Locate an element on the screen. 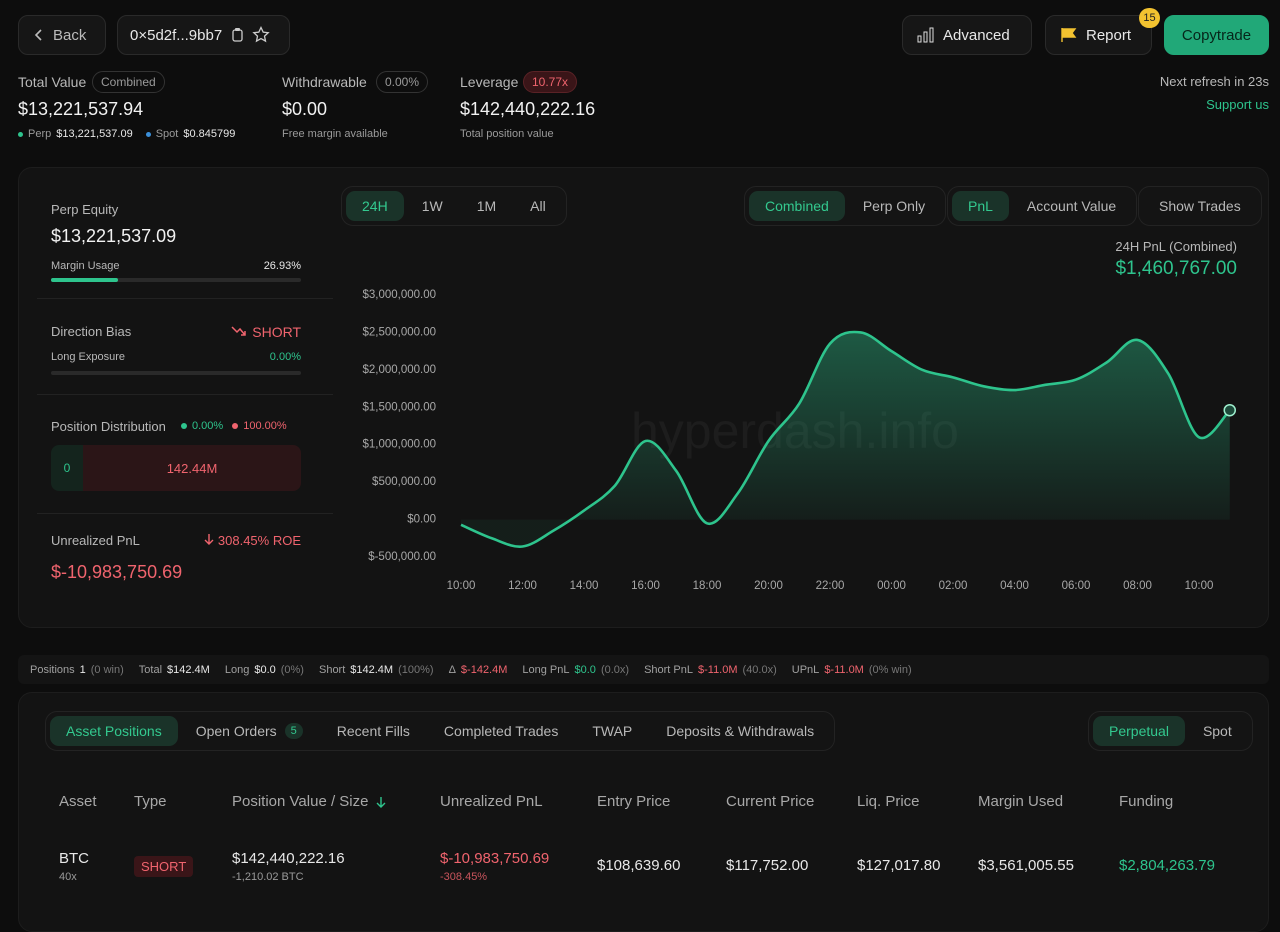 The image size is (1280, 932). column-header: Position Value / Size is located at coordinates (309, 801).